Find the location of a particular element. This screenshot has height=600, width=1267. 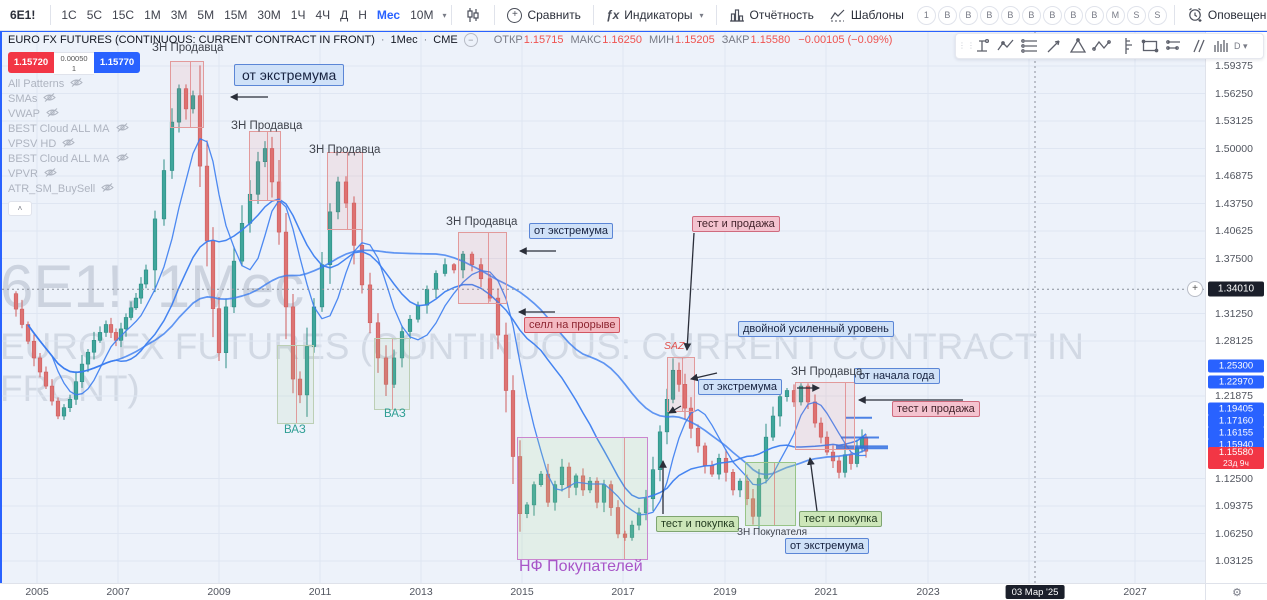

timeframe-1Ч: 1Ч is located at coordinates (298, 15).